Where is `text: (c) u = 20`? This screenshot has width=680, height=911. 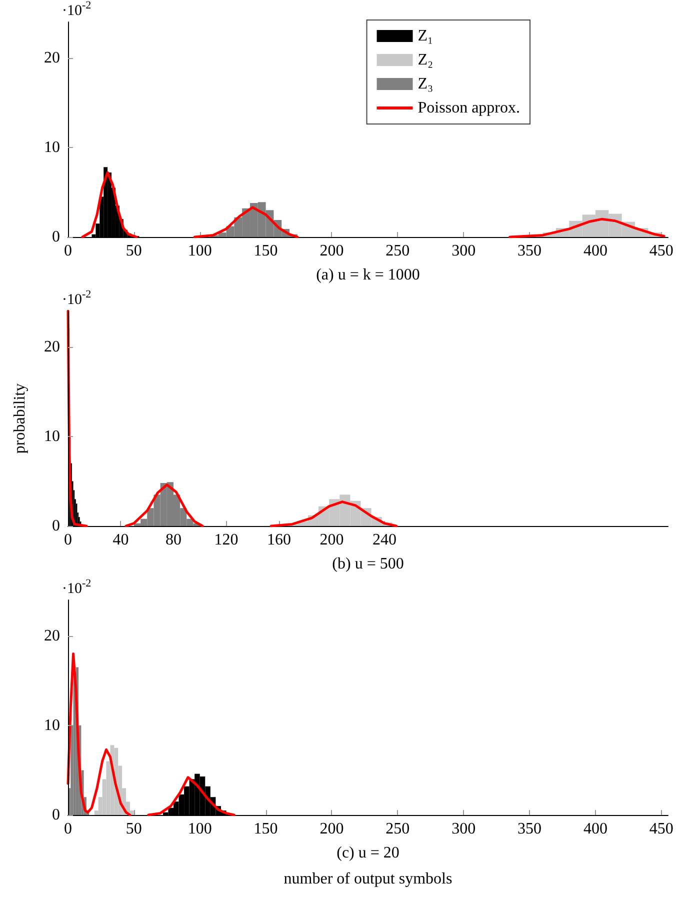 text: (c) u = 20 is located at coordinates (368, 853).